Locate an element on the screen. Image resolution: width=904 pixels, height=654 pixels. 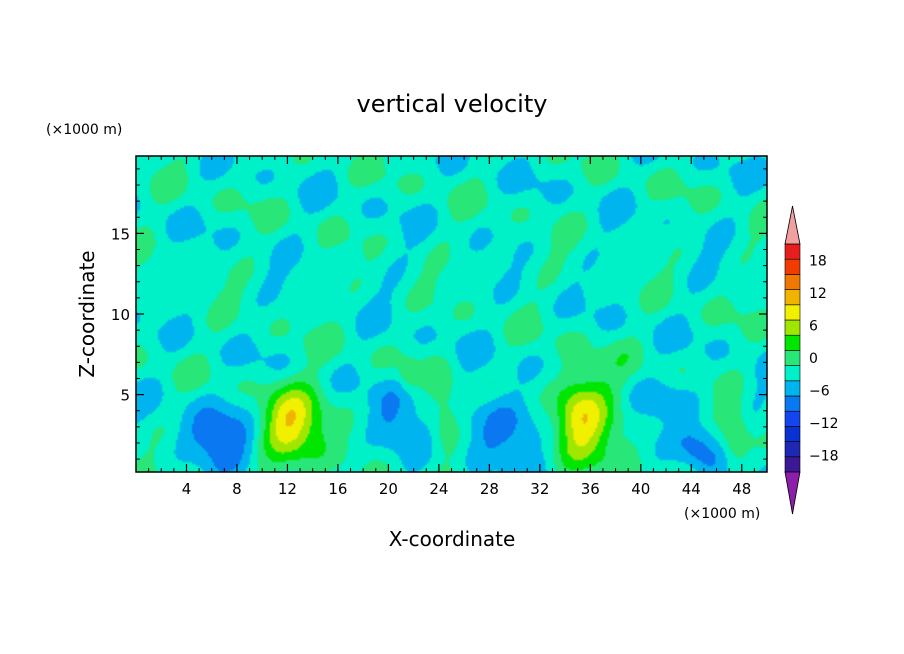
x-tick-label: 8 is located at coordinates (237, 489).